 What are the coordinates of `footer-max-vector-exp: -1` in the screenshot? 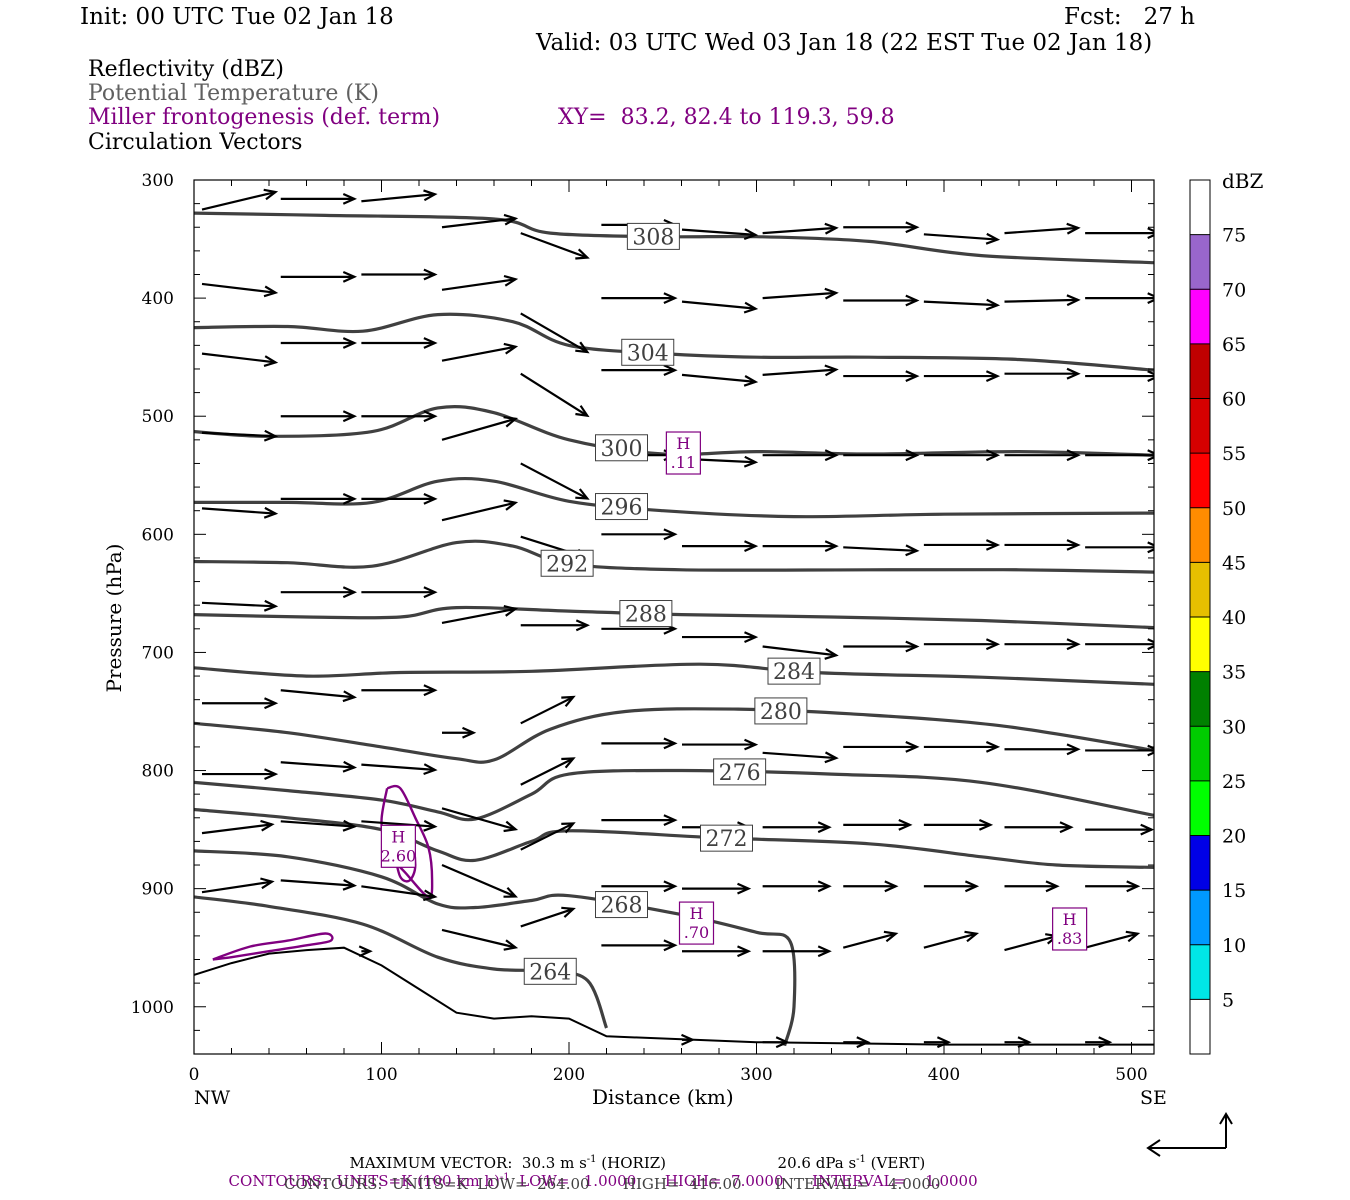 It's located at (591, 1159).